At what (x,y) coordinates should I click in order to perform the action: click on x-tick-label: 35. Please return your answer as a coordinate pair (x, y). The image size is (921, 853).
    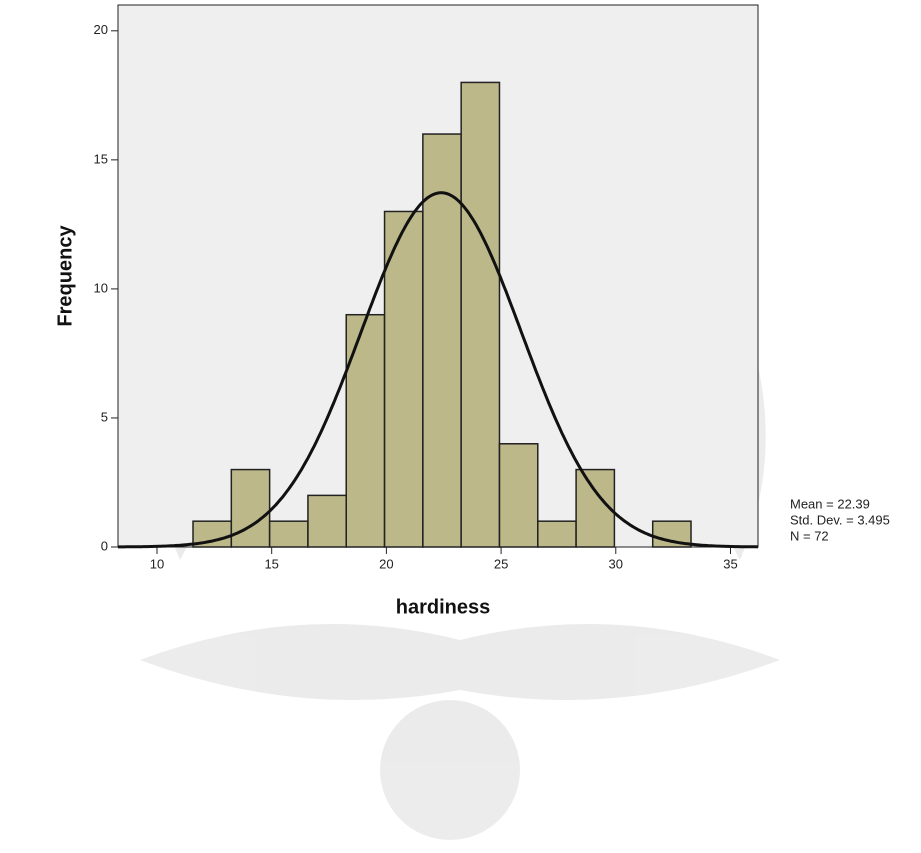
    Looking at the image, I should click on (730, 563).